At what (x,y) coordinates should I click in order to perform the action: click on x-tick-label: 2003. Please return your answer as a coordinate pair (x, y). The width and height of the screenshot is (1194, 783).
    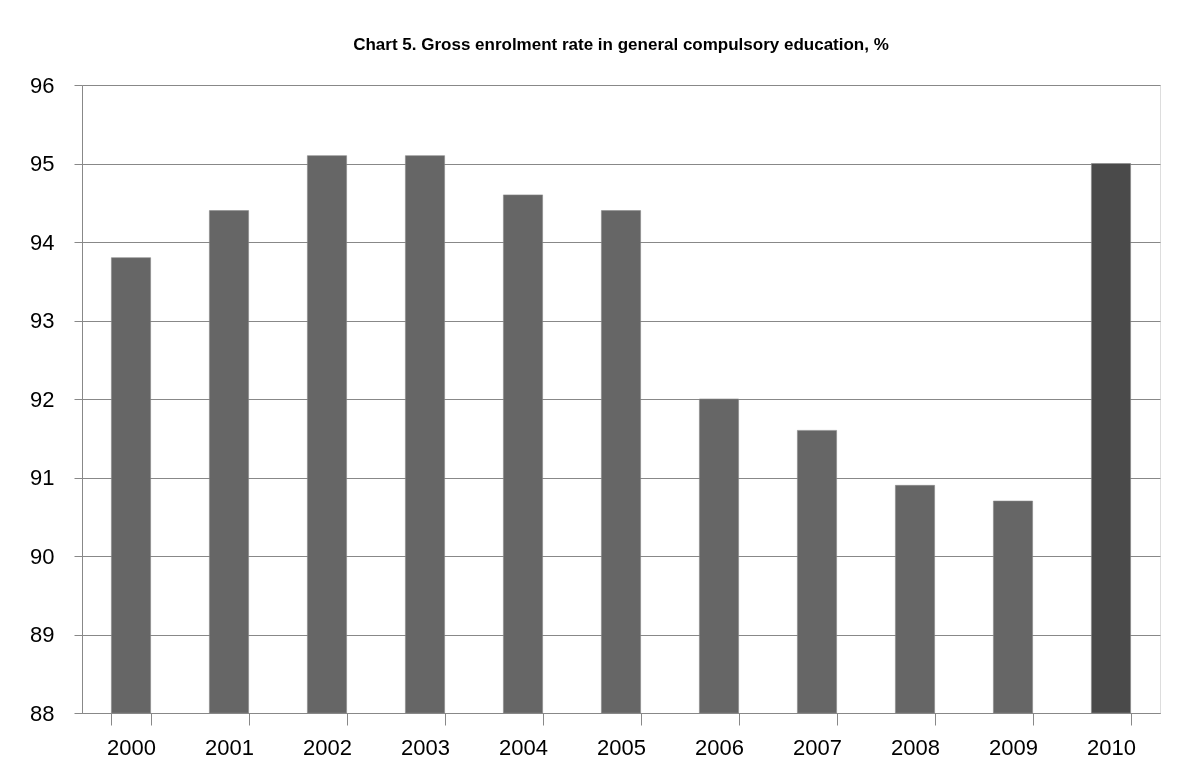
    Looking at the image, I should click on (425, 747).